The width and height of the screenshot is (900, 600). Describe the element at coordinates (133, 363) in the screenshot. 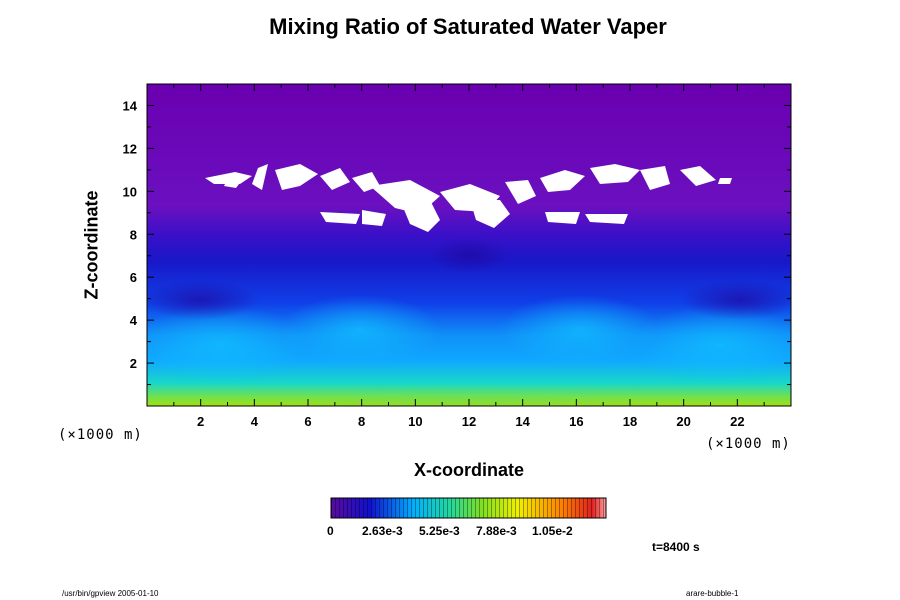

I see `y-tick-label: 2` at that location.